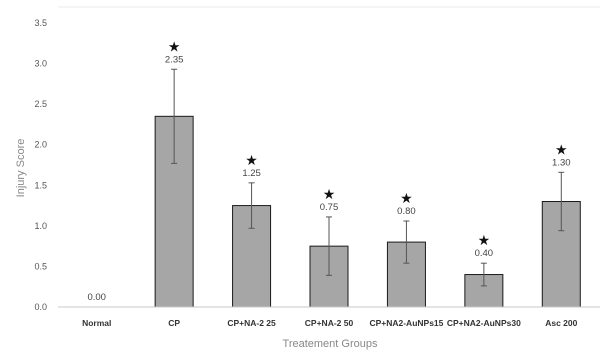  Describe the element at coordinates (406, 211) in the screenshot. I see `data-label: 0.80` at that location.